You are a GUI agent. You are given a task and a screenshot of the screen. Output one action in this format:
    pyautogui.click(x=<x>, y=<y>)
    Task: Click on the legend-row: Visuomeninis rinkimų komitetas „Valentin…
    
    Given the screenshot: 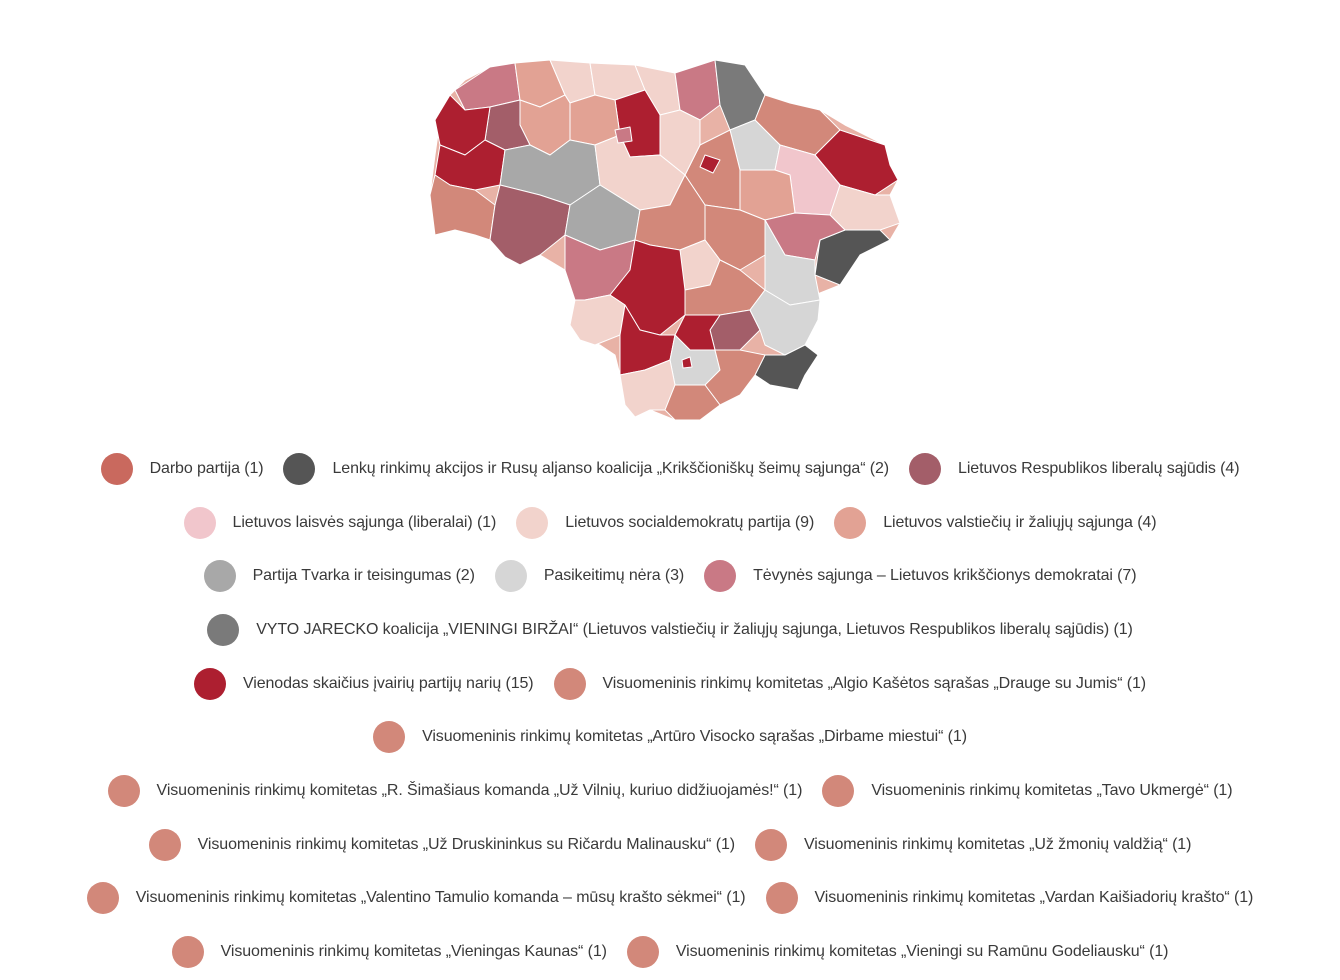 What is the action you would take?
    pyautogui.click(x=670, y=899)
    